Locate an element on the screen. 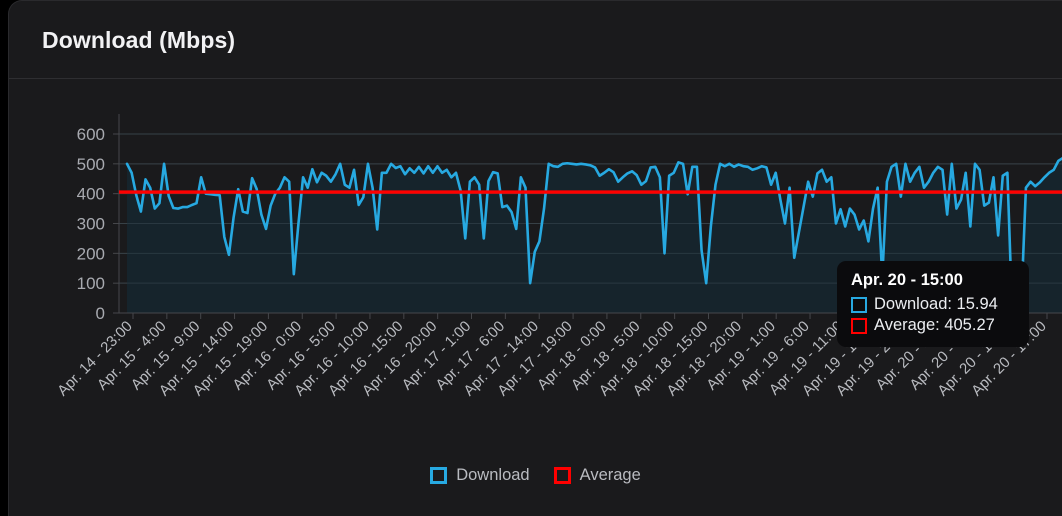  y-axis-tick-label: 500 is located at coordinates (91, 164).